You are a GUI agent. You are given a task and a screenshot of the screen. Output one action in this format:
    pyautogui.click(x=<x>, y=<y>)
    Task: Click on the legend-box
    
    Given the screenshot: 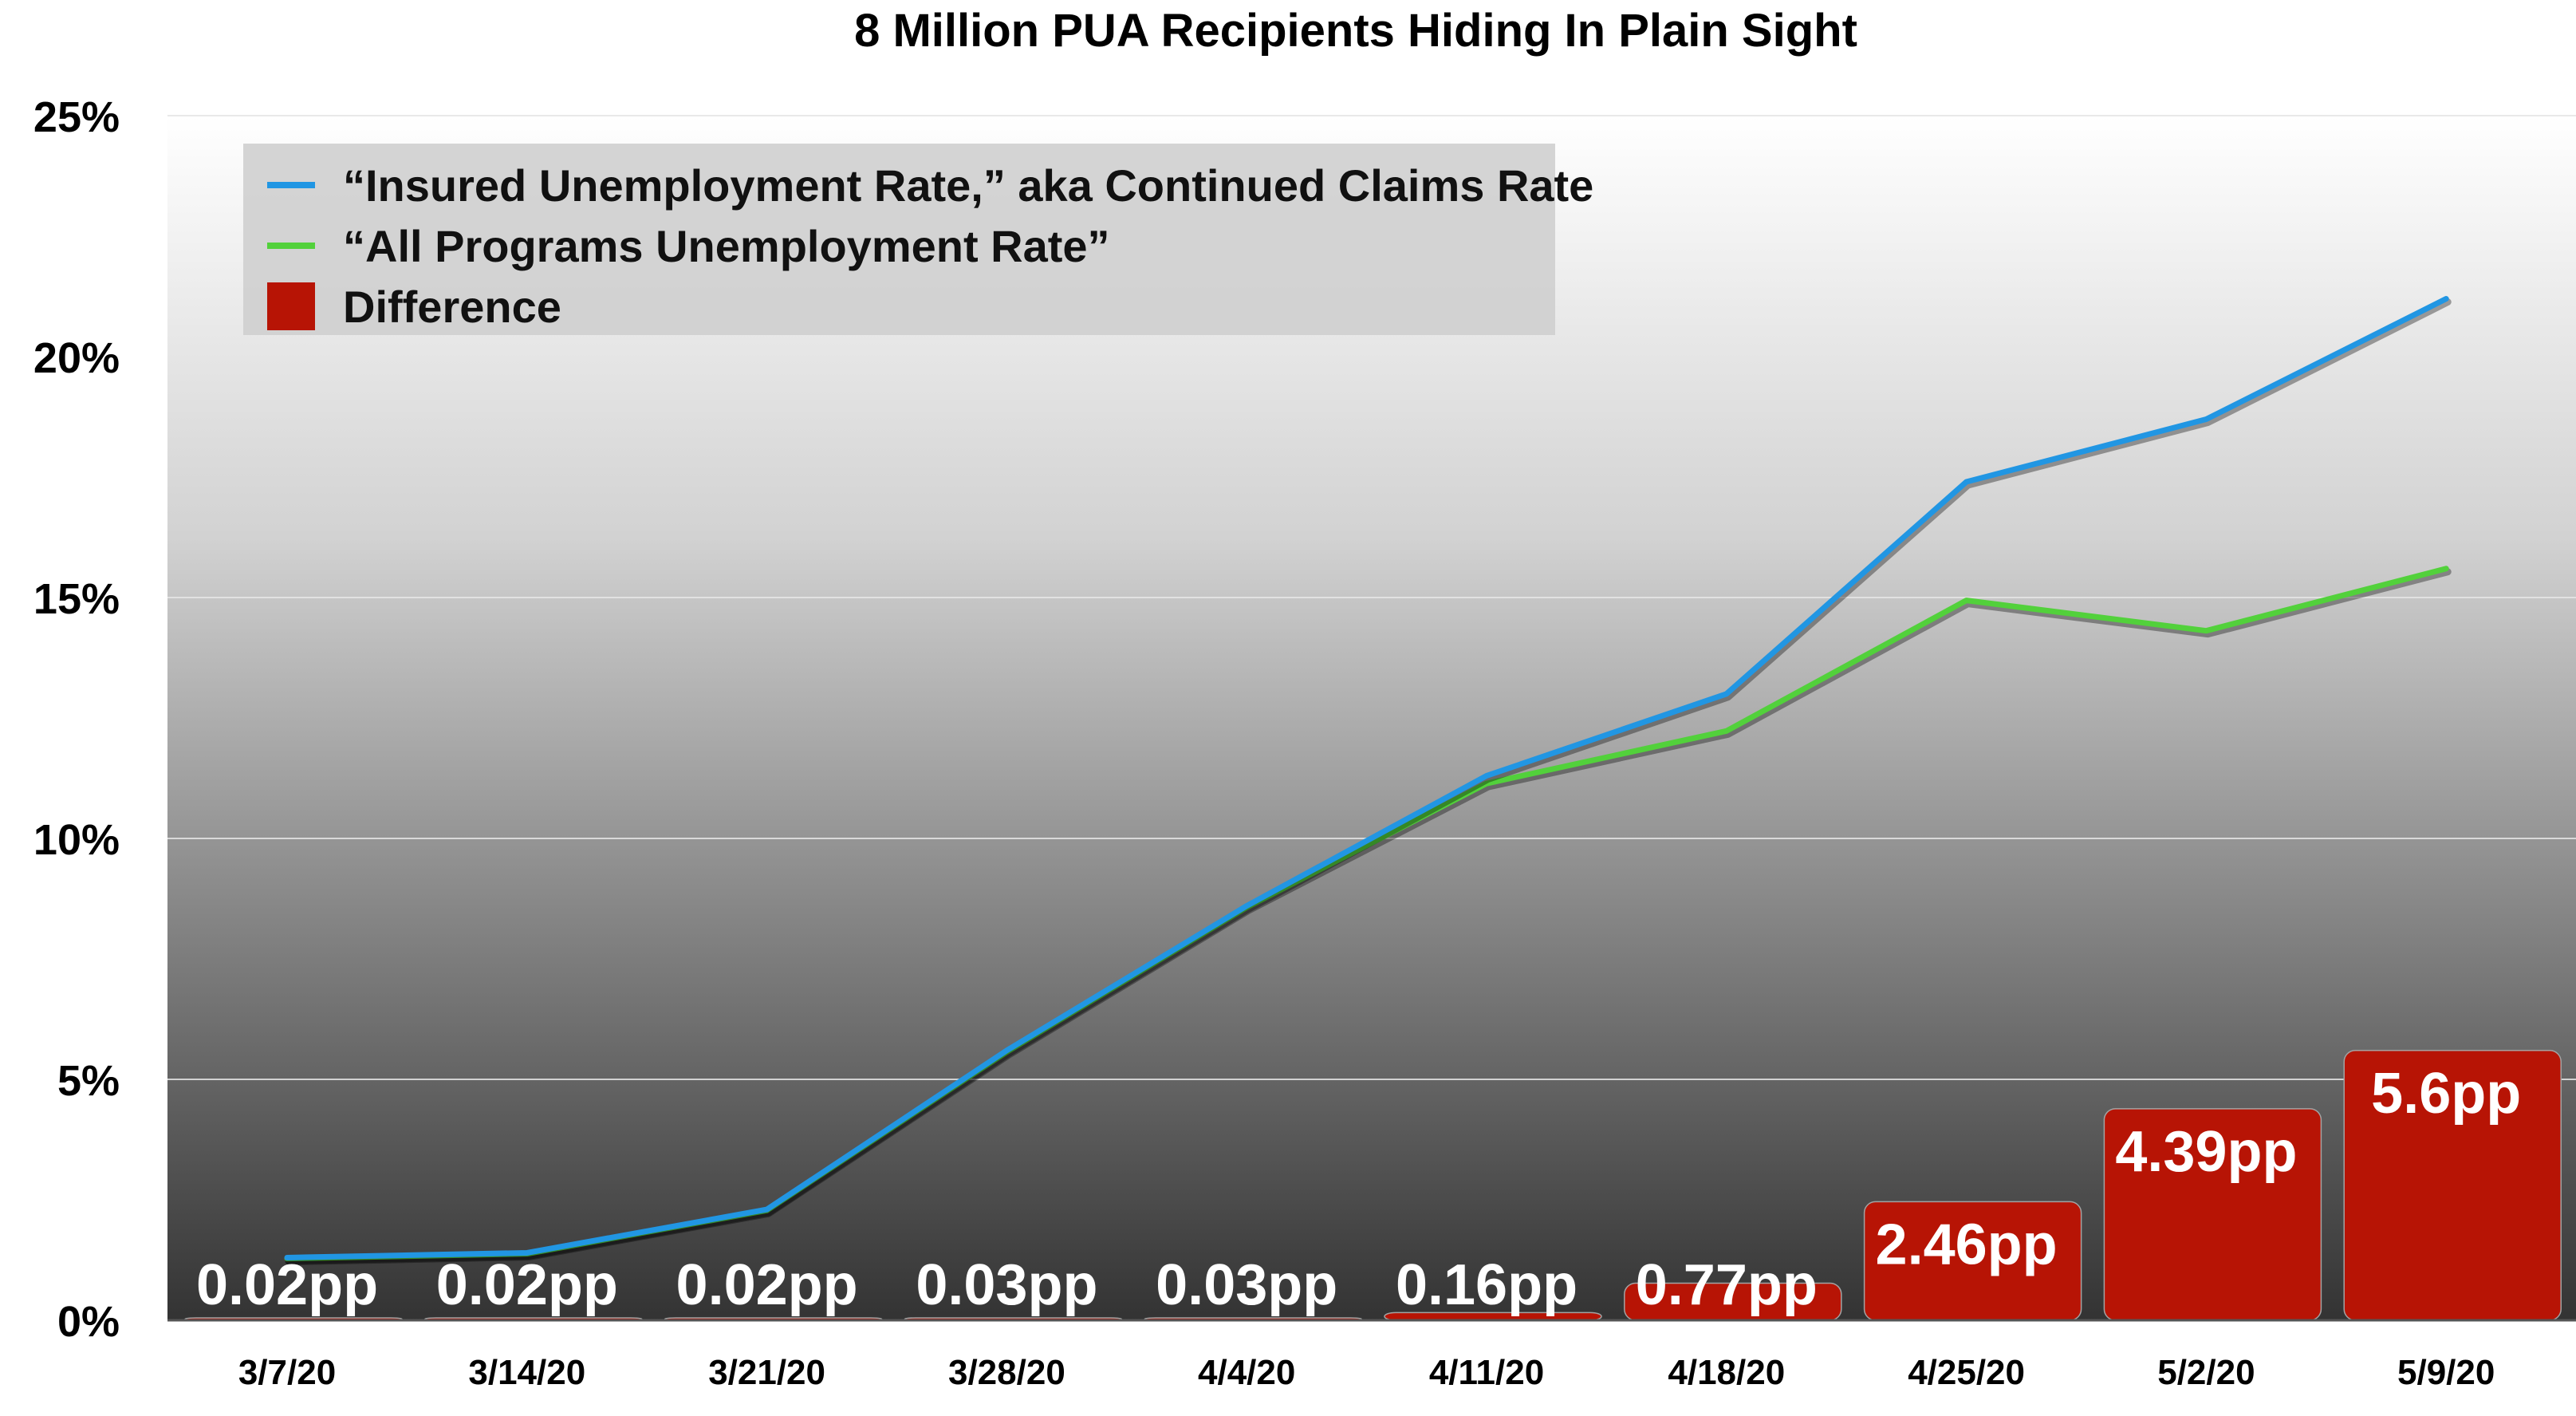 What is the action you would take?
    pyautogui.click(x=899, y=239)
    